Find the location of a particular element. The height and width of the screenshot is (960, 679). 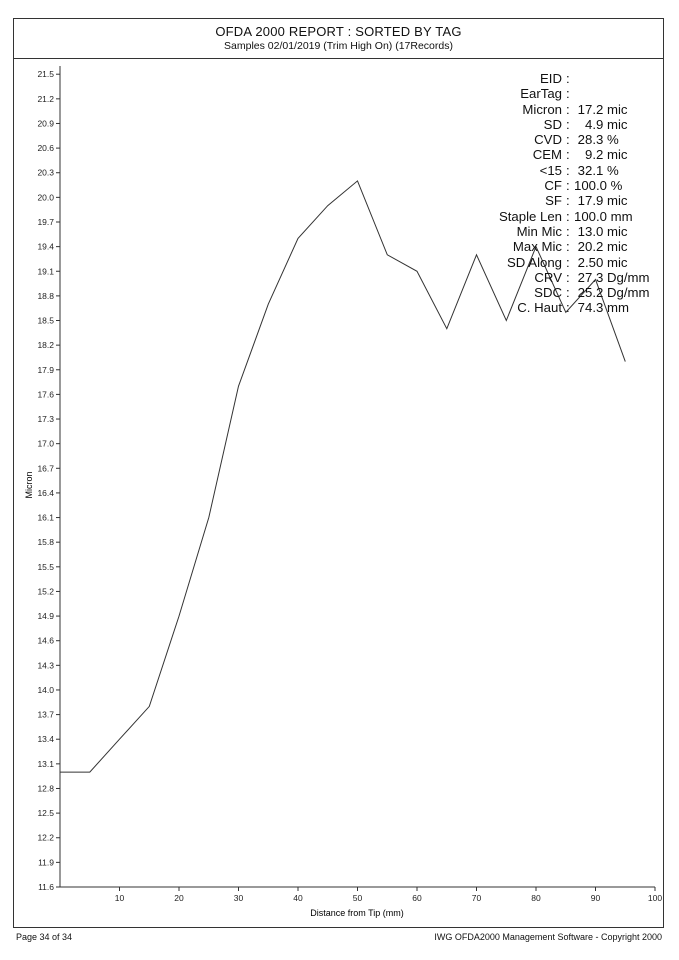

stat-label: CF is located at coordinates (553, 186).